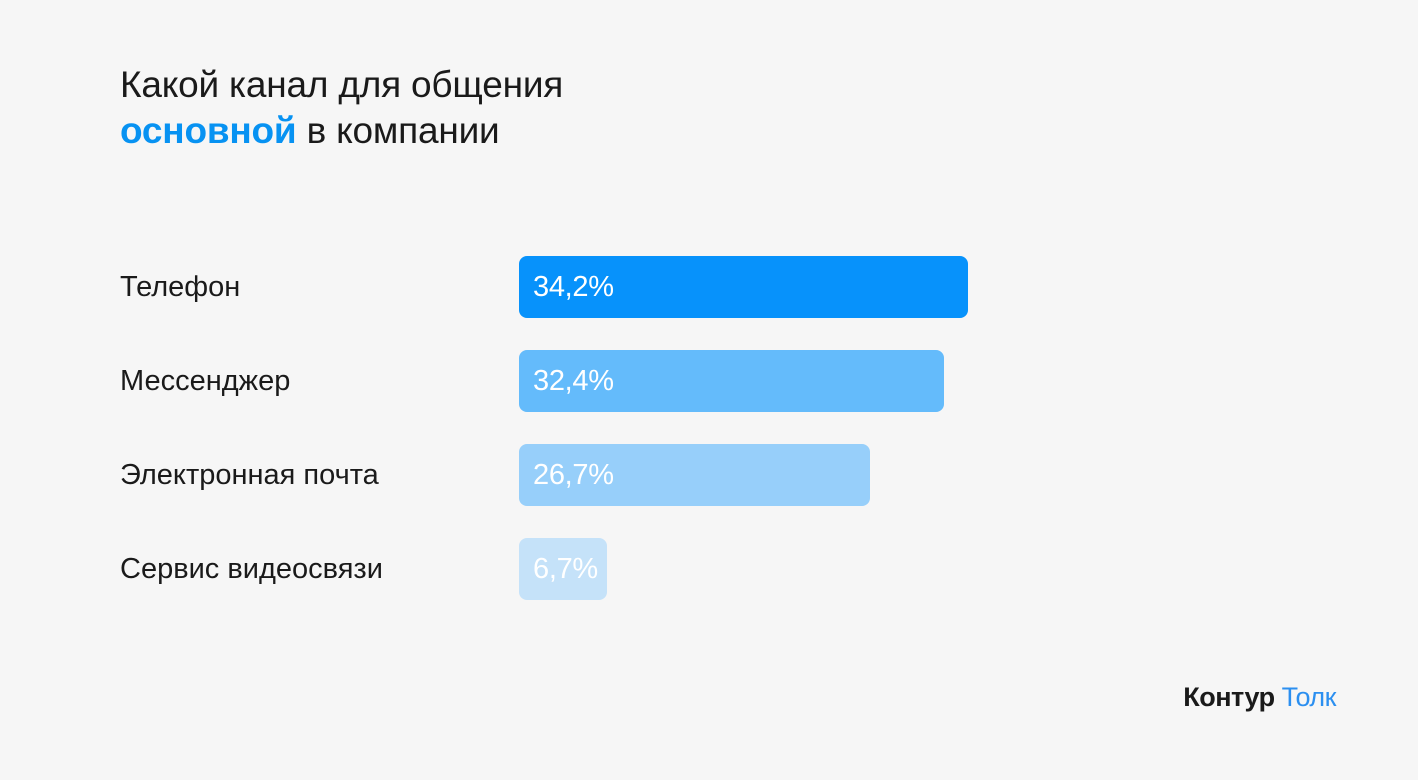 The image size is (1418, 780). What do you see at coordinates (398, 130) in the screenshot?
I see `chart-title-line2: в компании` at bounding box center [398, 130].